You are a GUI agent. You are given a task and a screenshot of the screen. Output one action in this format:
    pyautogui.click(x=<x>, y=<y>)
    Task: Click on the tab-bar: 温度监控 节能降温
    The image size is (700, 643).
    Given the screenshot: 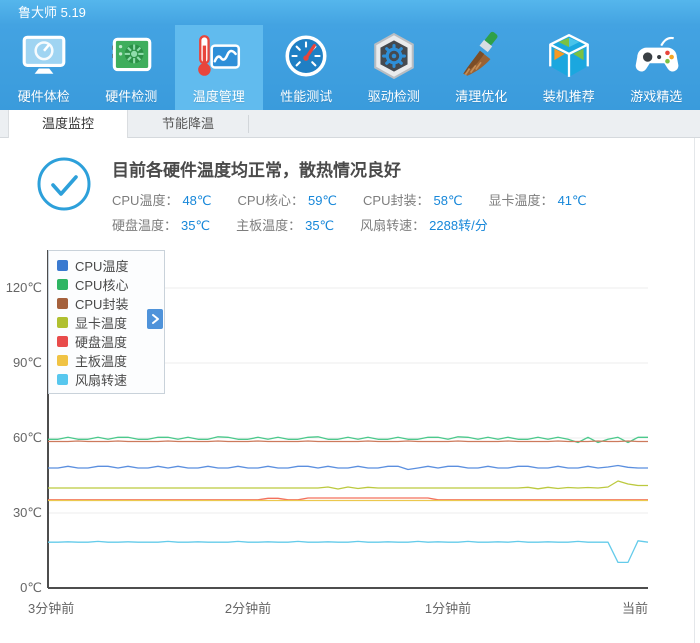 What is the action you would take?
    pyautogui.click(x=350, y=124)
    